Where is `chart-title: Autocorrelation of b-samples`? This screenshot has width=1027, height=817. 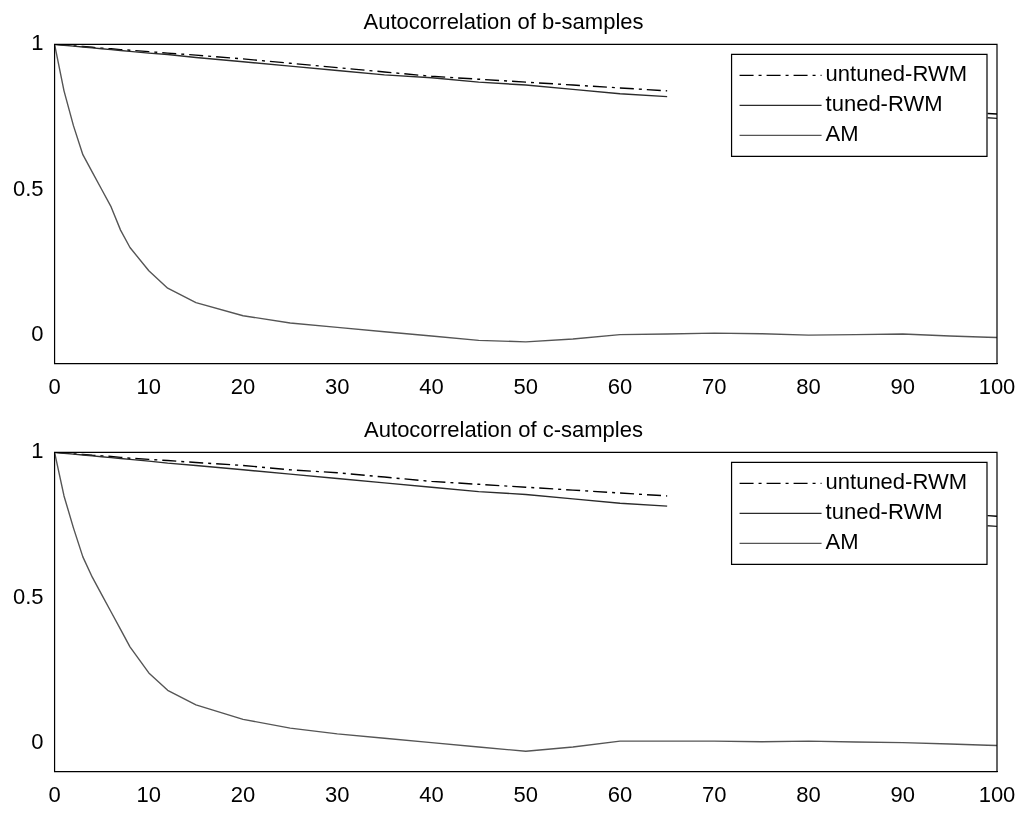
chart-title: Autocorrelation of b-samples is located at coordinates (503, 22).